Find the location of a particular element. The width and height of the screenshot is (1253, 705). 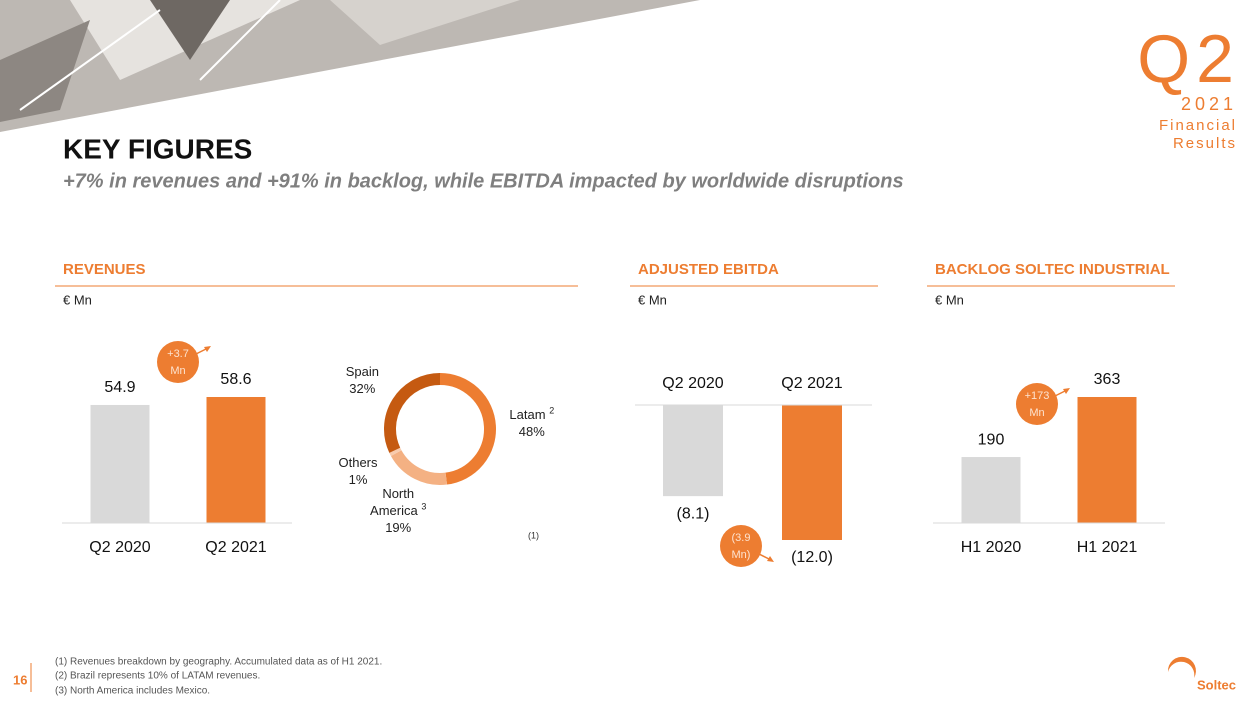

badge-year: 2021 is located at coordinates (1209, 104).